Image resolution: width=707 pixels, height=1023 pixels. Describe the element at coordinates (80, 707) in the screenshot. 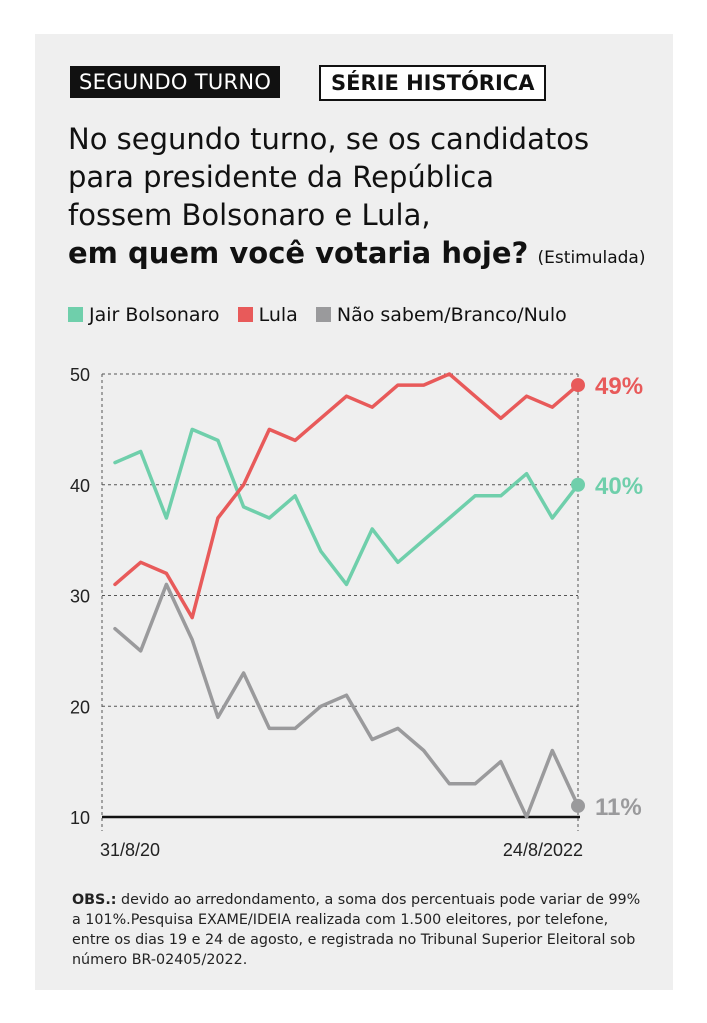

I see `y-tick-label-20: 20` at that location.